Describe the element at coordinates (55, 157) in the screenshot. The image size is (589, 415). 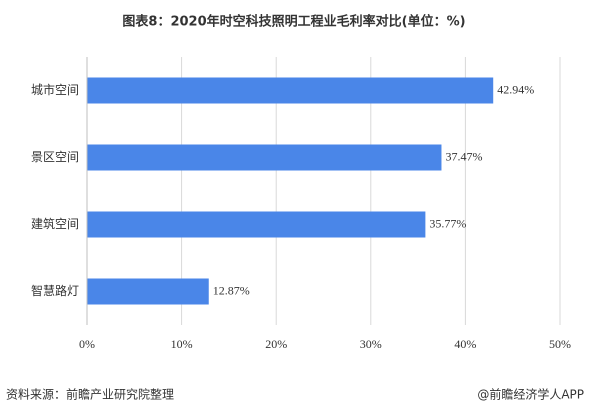
I see `y-tick-label: 景区空间` at that location.